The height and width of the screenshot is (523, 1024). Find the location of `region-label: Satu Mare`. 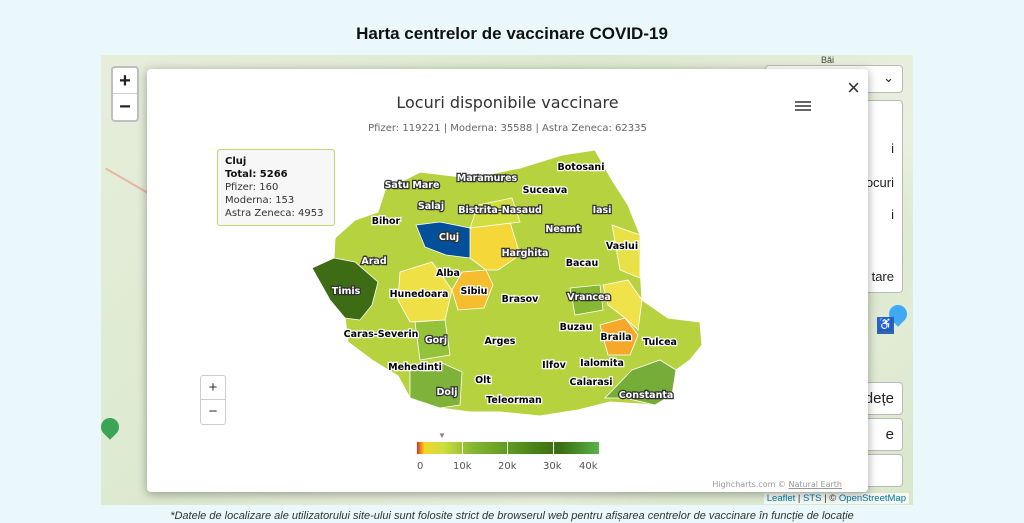

region-label: Satu Mare is located at coordinates (412, 185).